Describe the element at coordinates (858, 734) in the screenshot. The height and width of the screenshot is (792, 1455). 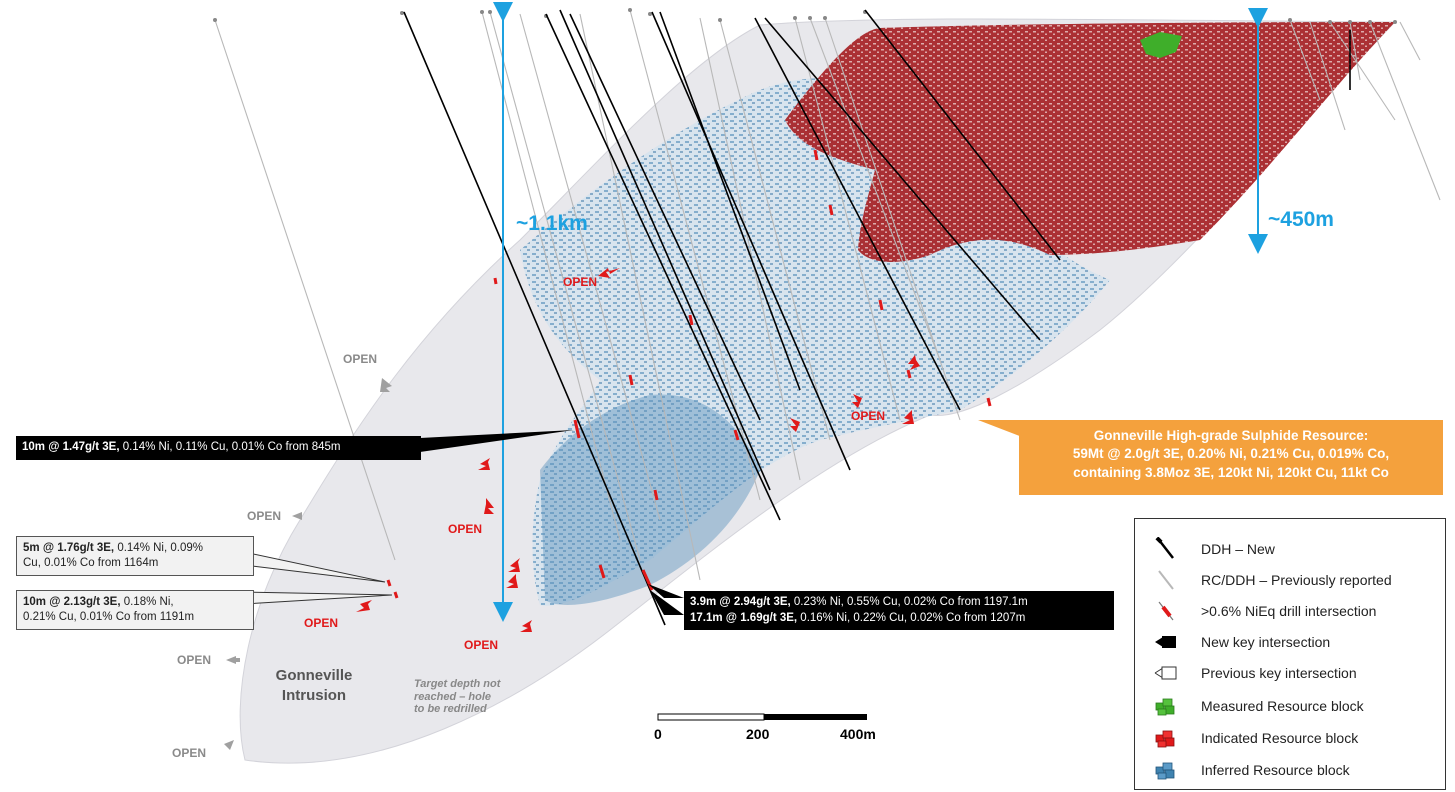
I see `scale-label-400: 400m` at that location.